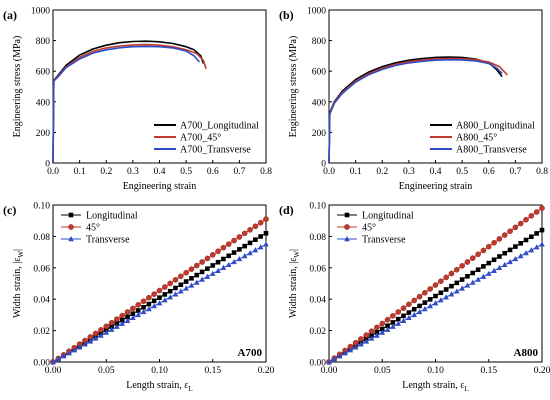  Describe the element at coordinates (41, 269) in the screenshot. I see `y-tick-label: 0.06` at that location.